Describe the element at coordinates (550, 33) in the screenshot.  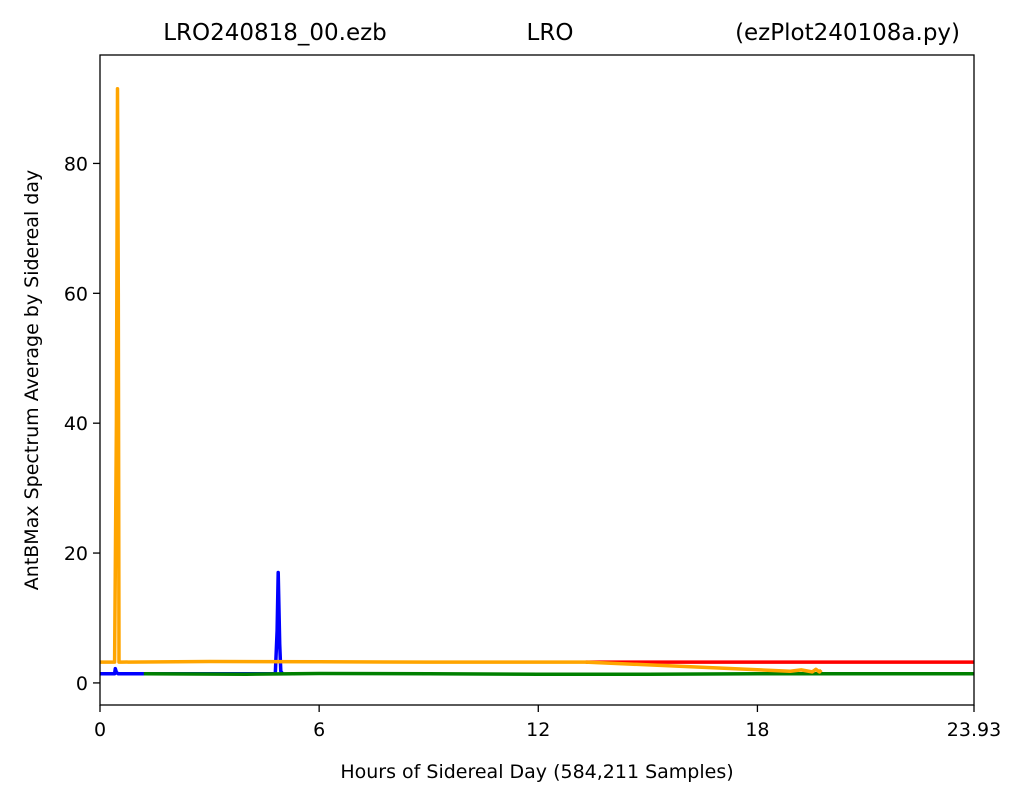
I see `chart-title-center: LRO` at that location.